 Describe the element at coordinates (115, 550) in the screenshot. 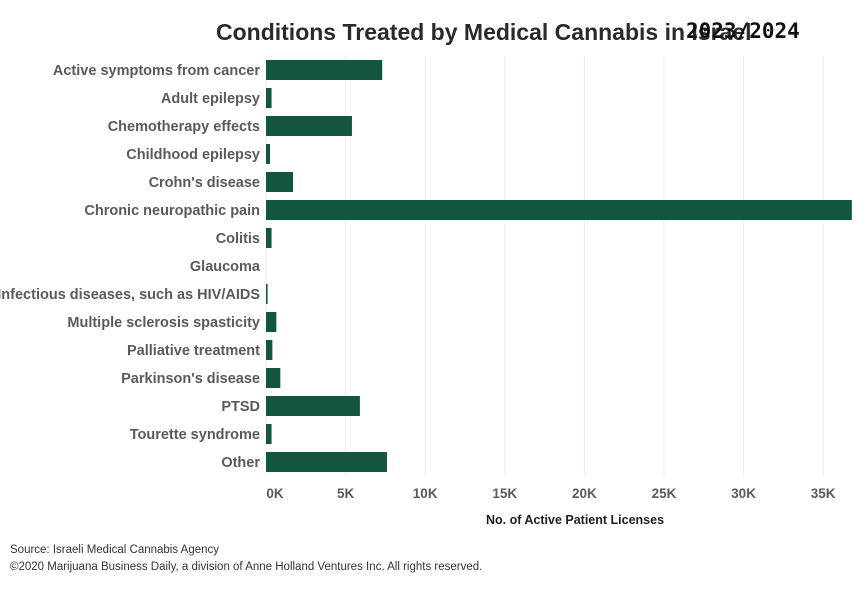

I see `source-note: Source: Israeli Medical Cannabis Agency` at that location.